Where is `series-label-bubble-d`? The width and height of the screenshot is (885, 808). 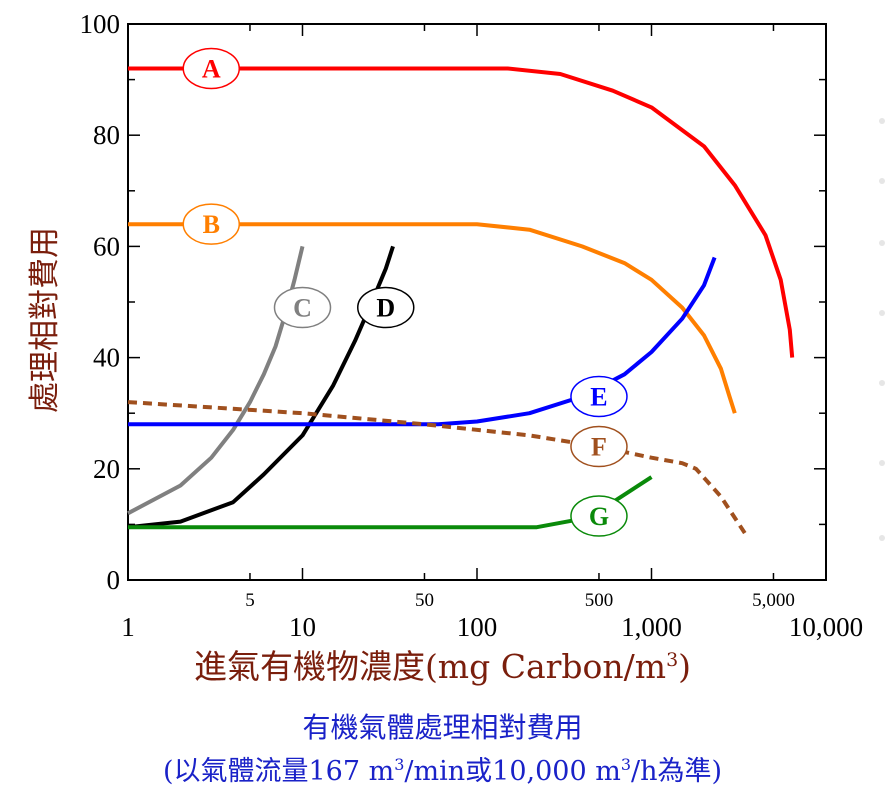 series-label-bubble-d is located at coordinates (386, 307).